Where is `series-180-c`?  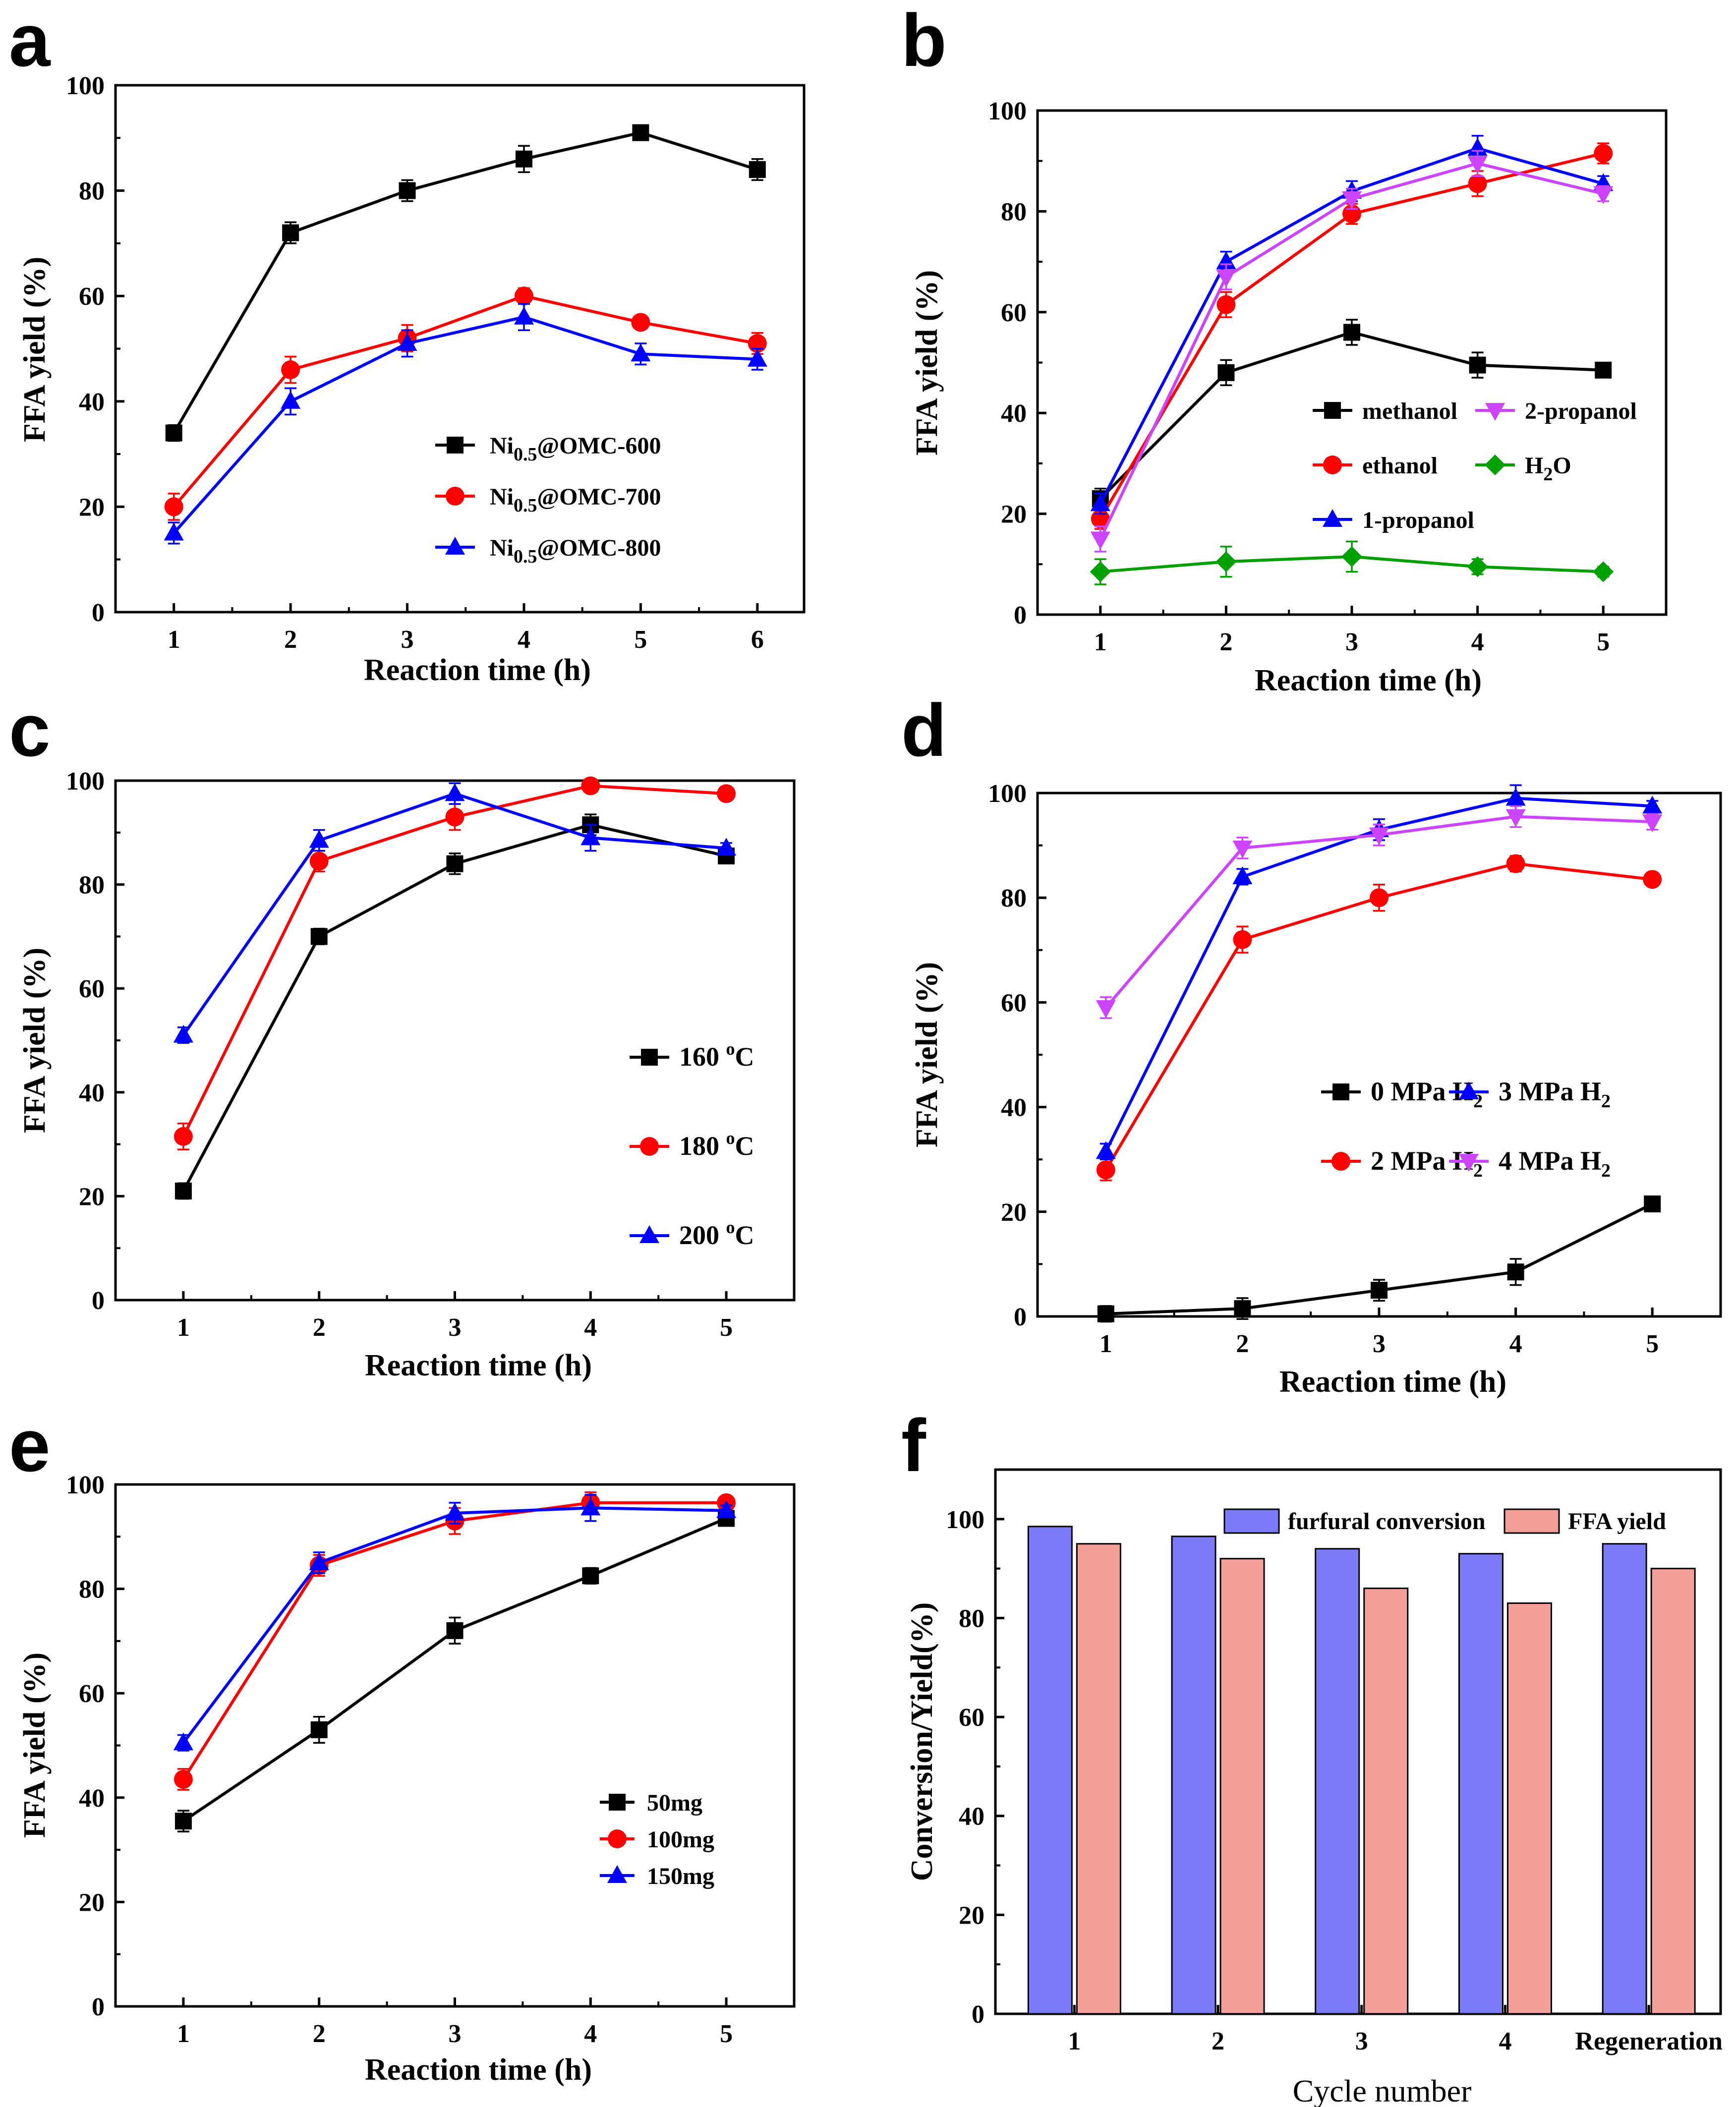
series-180-c is located at coordinates (455, 963).